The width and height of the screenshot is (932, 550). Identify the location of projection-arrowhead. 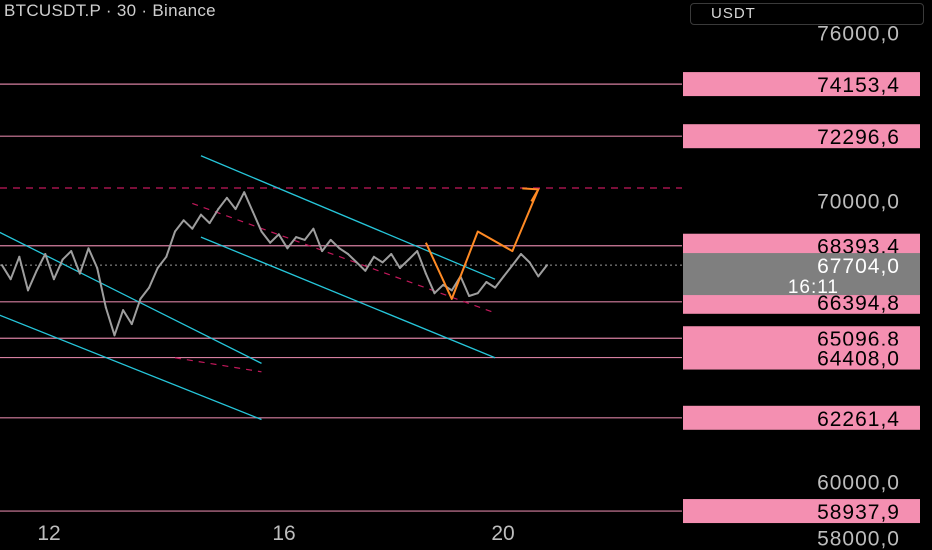
(531, 194).